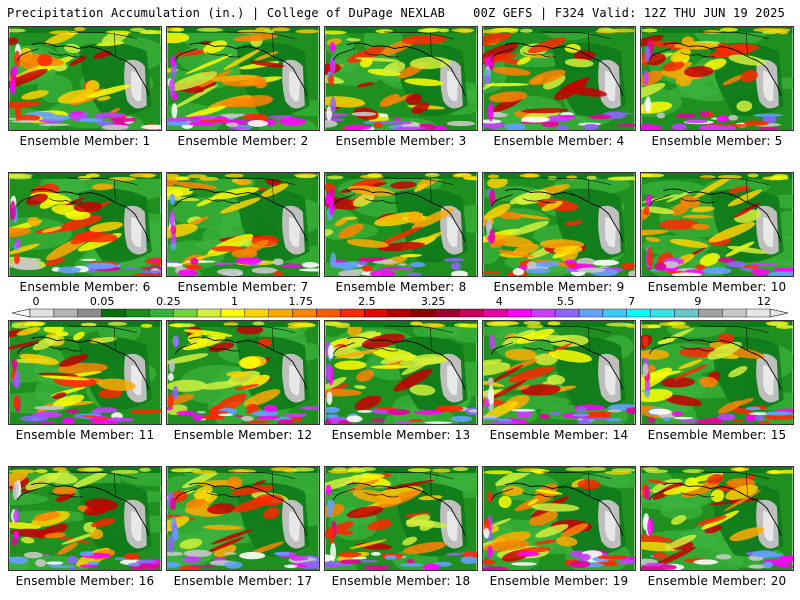  What do you see at coordinates (717, 287) in the screenshot?
I see `ensemble-member-label: Ensemble Member: 10` at bounding box center [717, 287].